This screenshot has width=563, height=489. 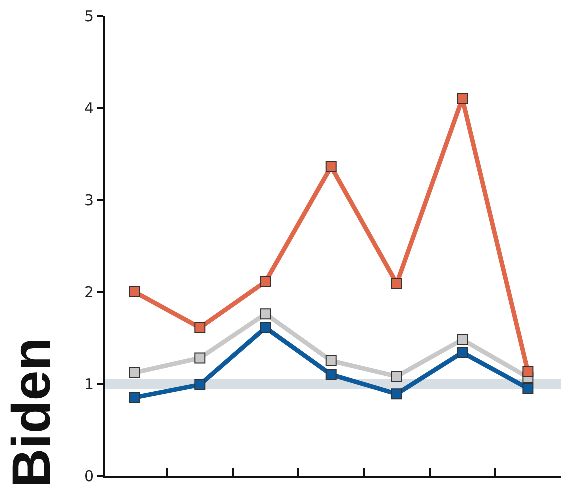 What do you see at coordinates (89, 292) in the screenshot?
I see `y-tick-label: 2` at bounding box center [89, 292].